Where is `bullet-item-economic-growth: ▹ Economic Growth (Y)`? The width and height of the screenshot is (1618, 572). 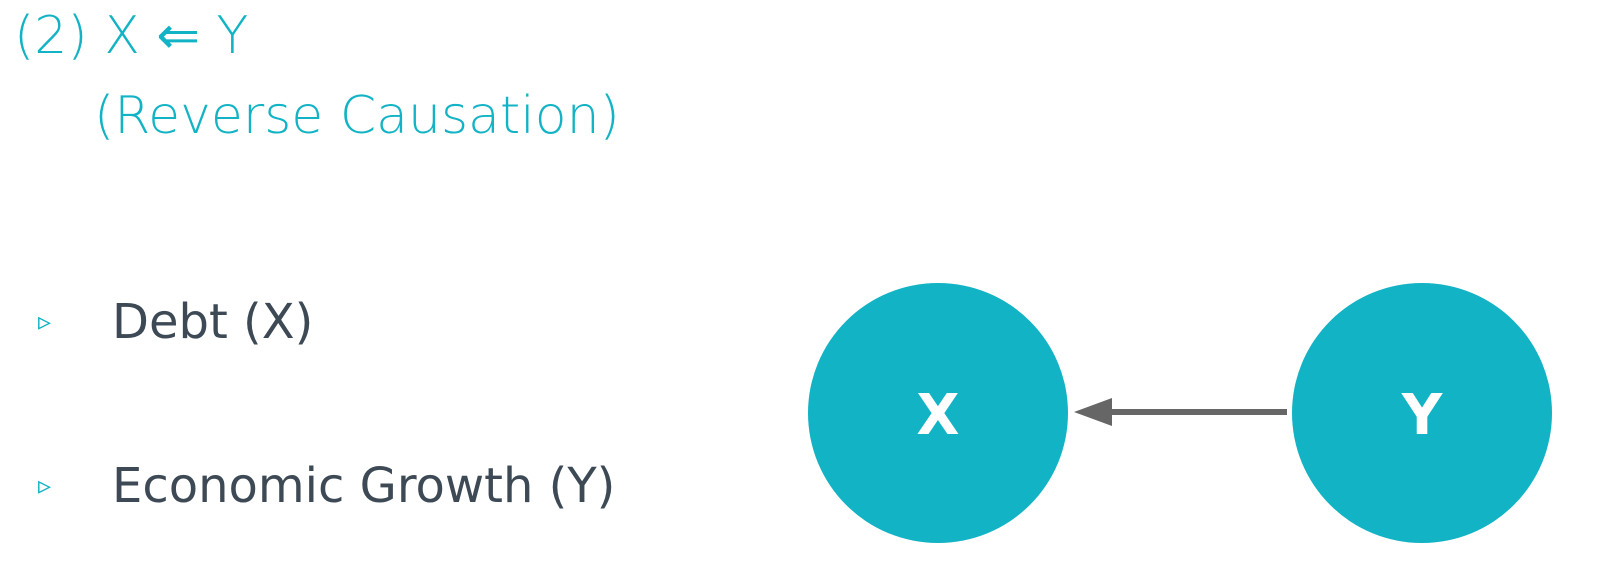 bullet-item-economic-growth: ▹ Economic Growth (Y) is located at coordinates (338, 486).